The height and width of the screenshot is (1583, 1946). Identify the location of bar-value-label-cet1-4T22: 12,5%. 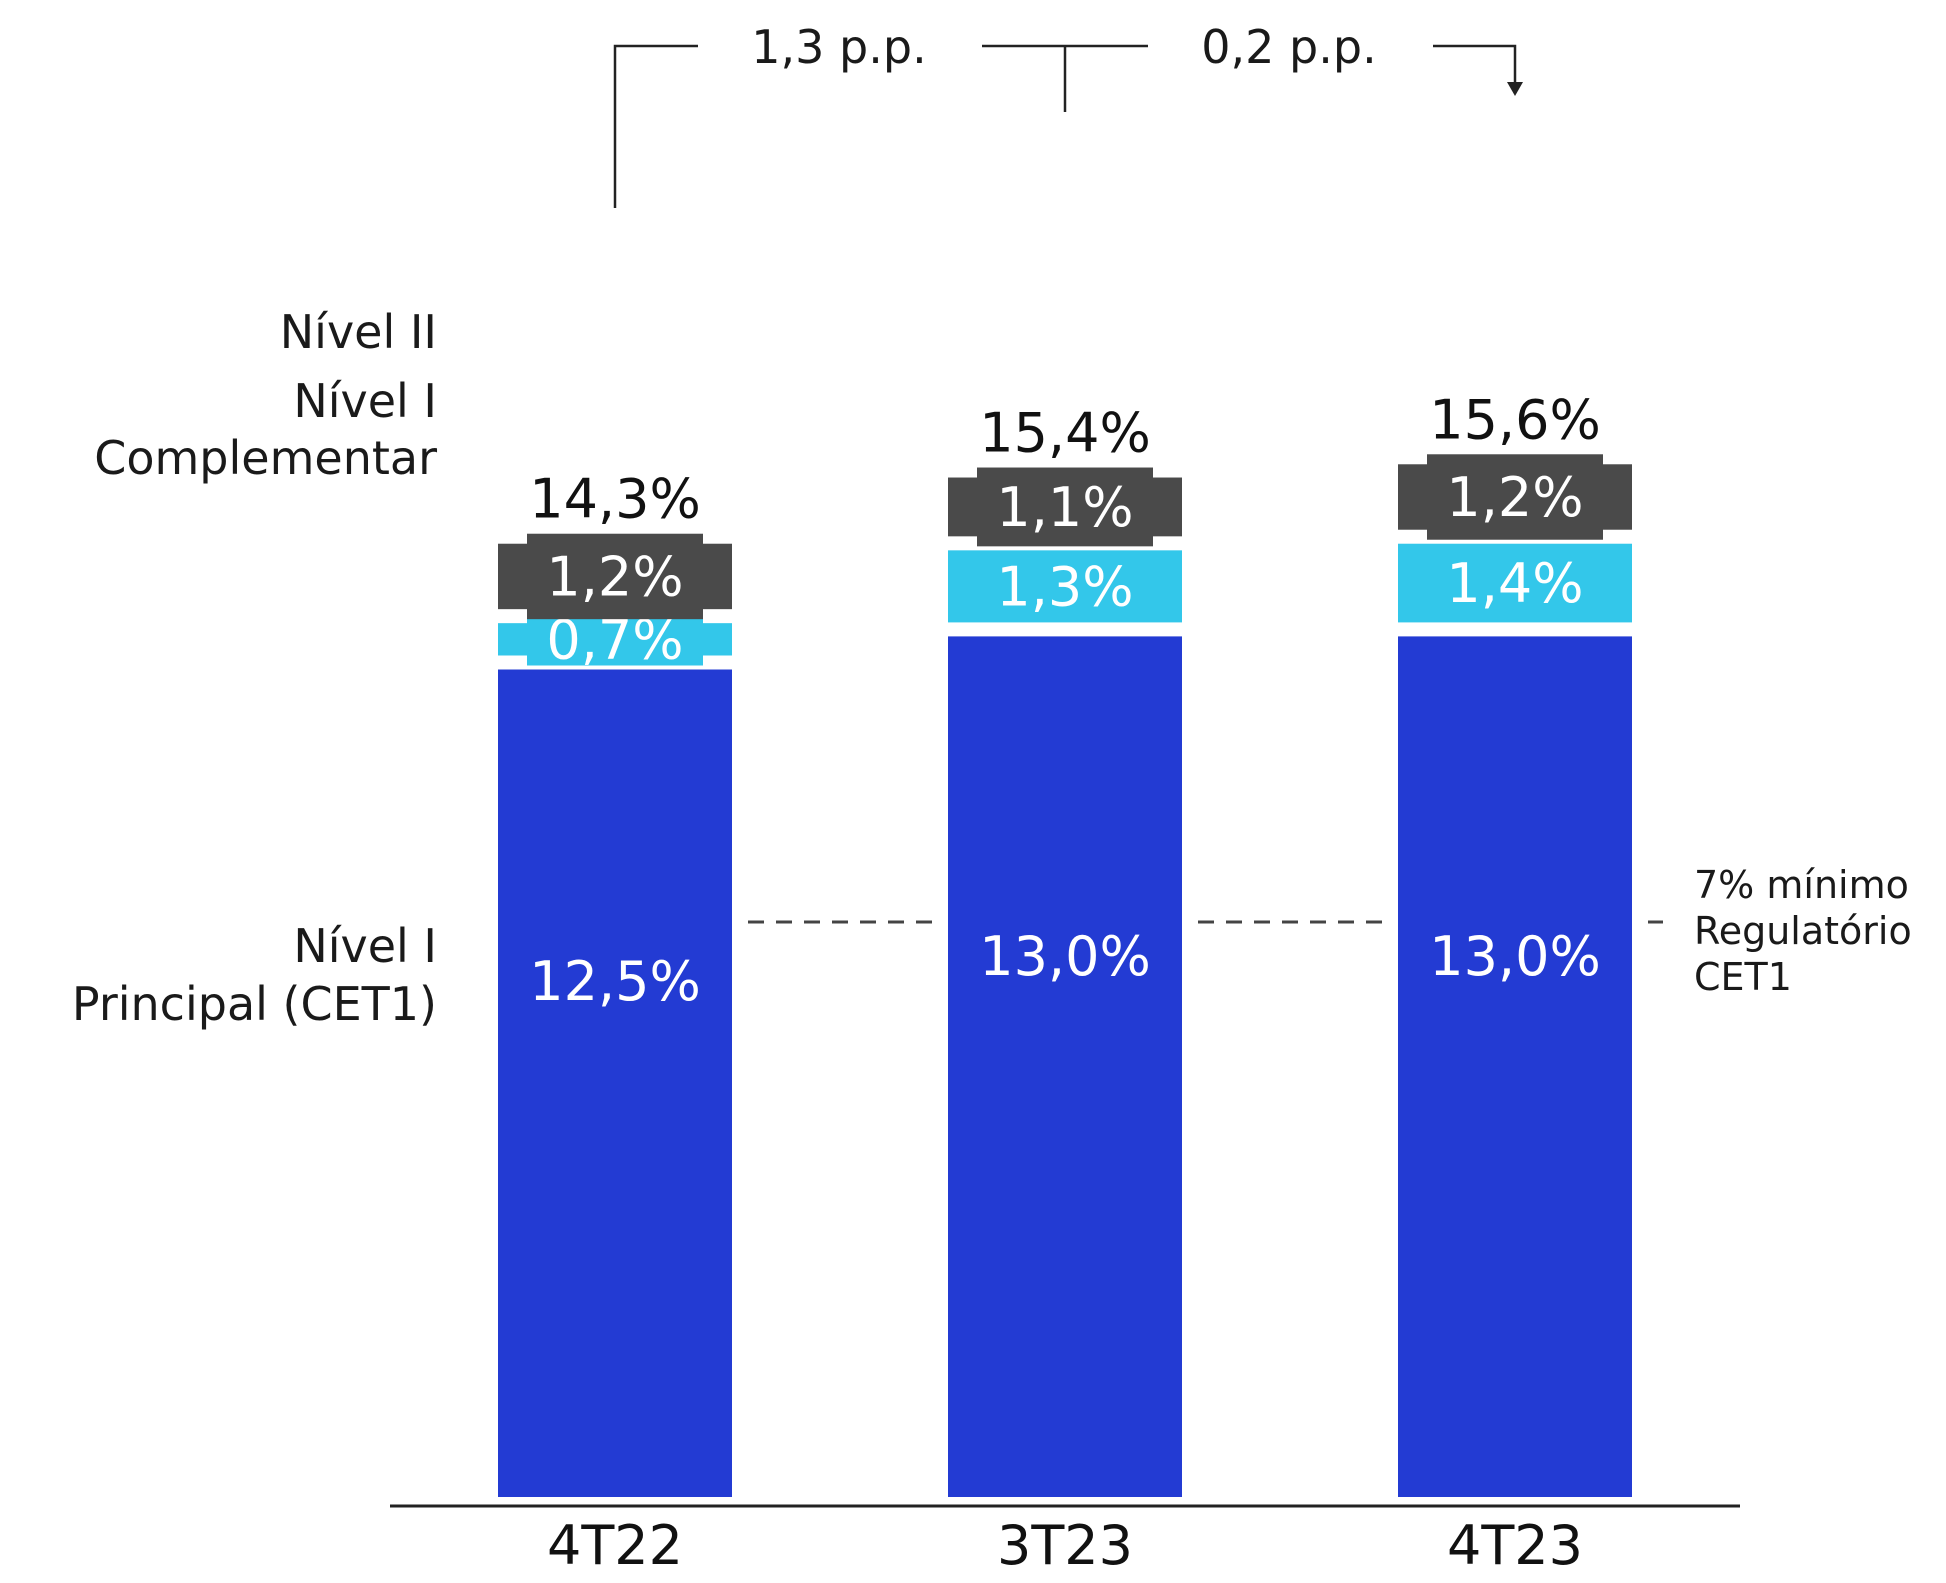
(615, 981).